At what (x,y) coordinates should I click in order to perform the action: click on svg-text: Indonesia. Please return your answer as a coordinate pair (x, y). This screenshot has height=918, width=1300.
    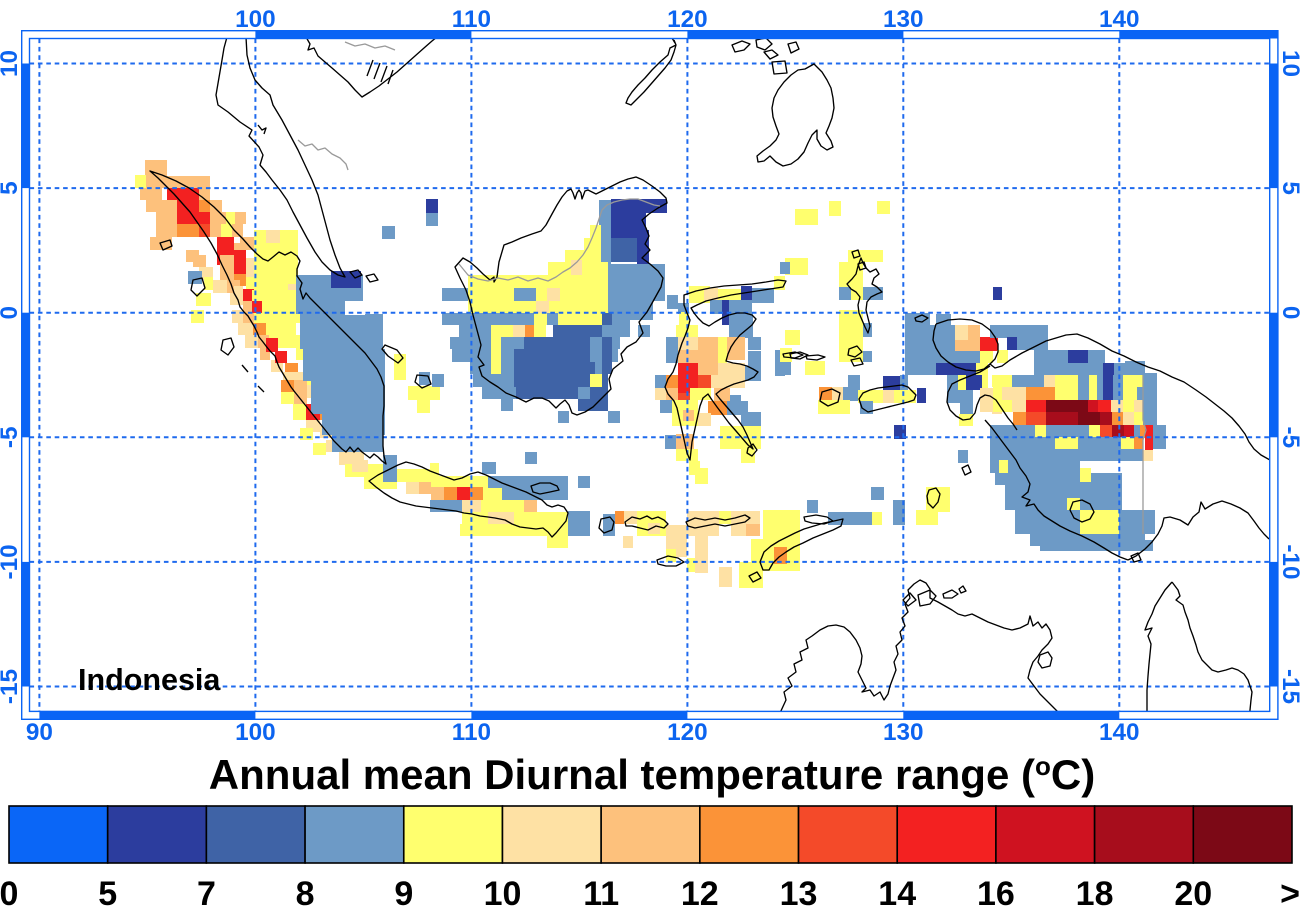
    Looking at the image, I should click on (149, 680).